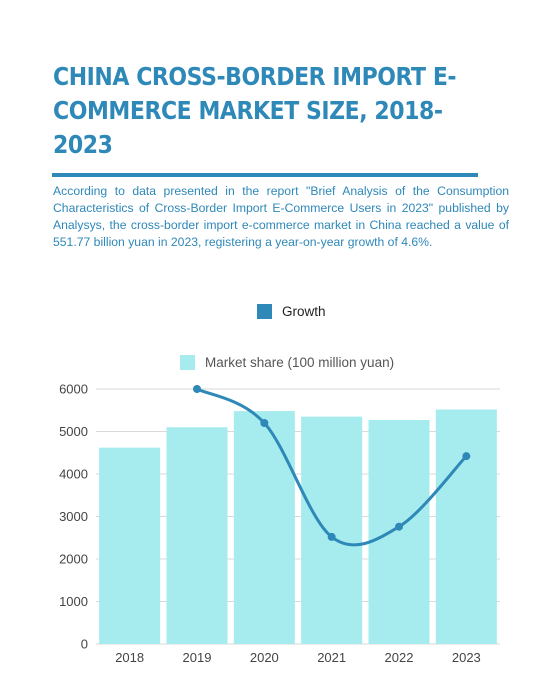 Image resolution: width=552 pixels, height=674 pixels. What do you see at coordinates (129, 657) in the screenshot?
I see `x-tick-label: 2018` at bounding box center [129, 657].